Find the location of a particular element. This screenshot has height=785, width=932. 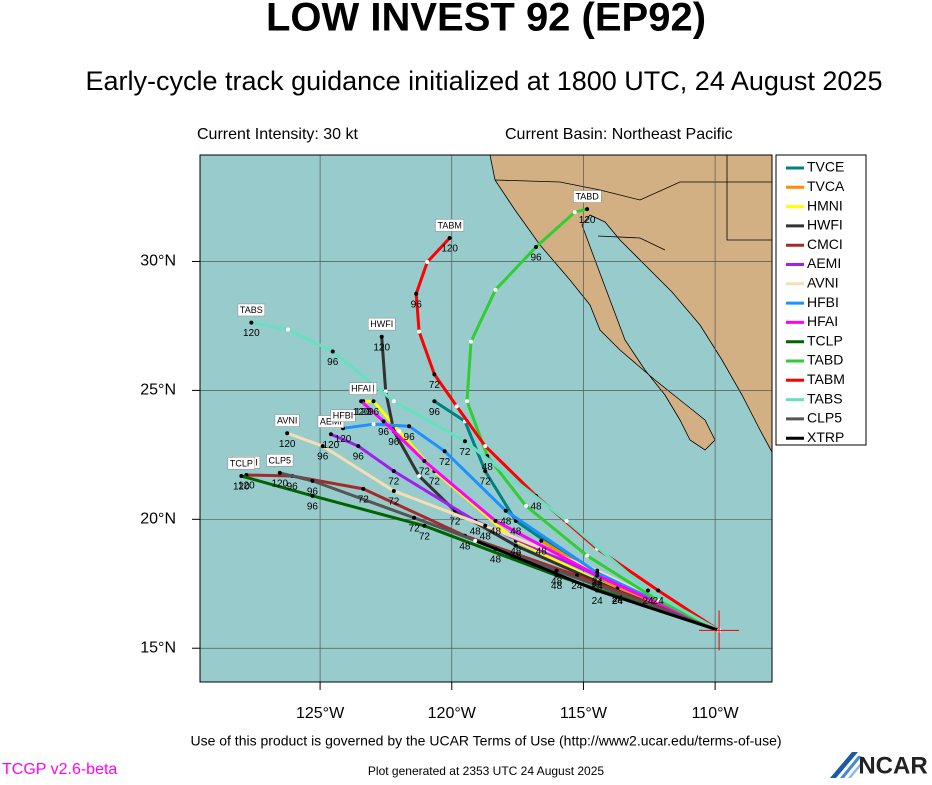

logo: NCAR is located at coordinates (892, 765).